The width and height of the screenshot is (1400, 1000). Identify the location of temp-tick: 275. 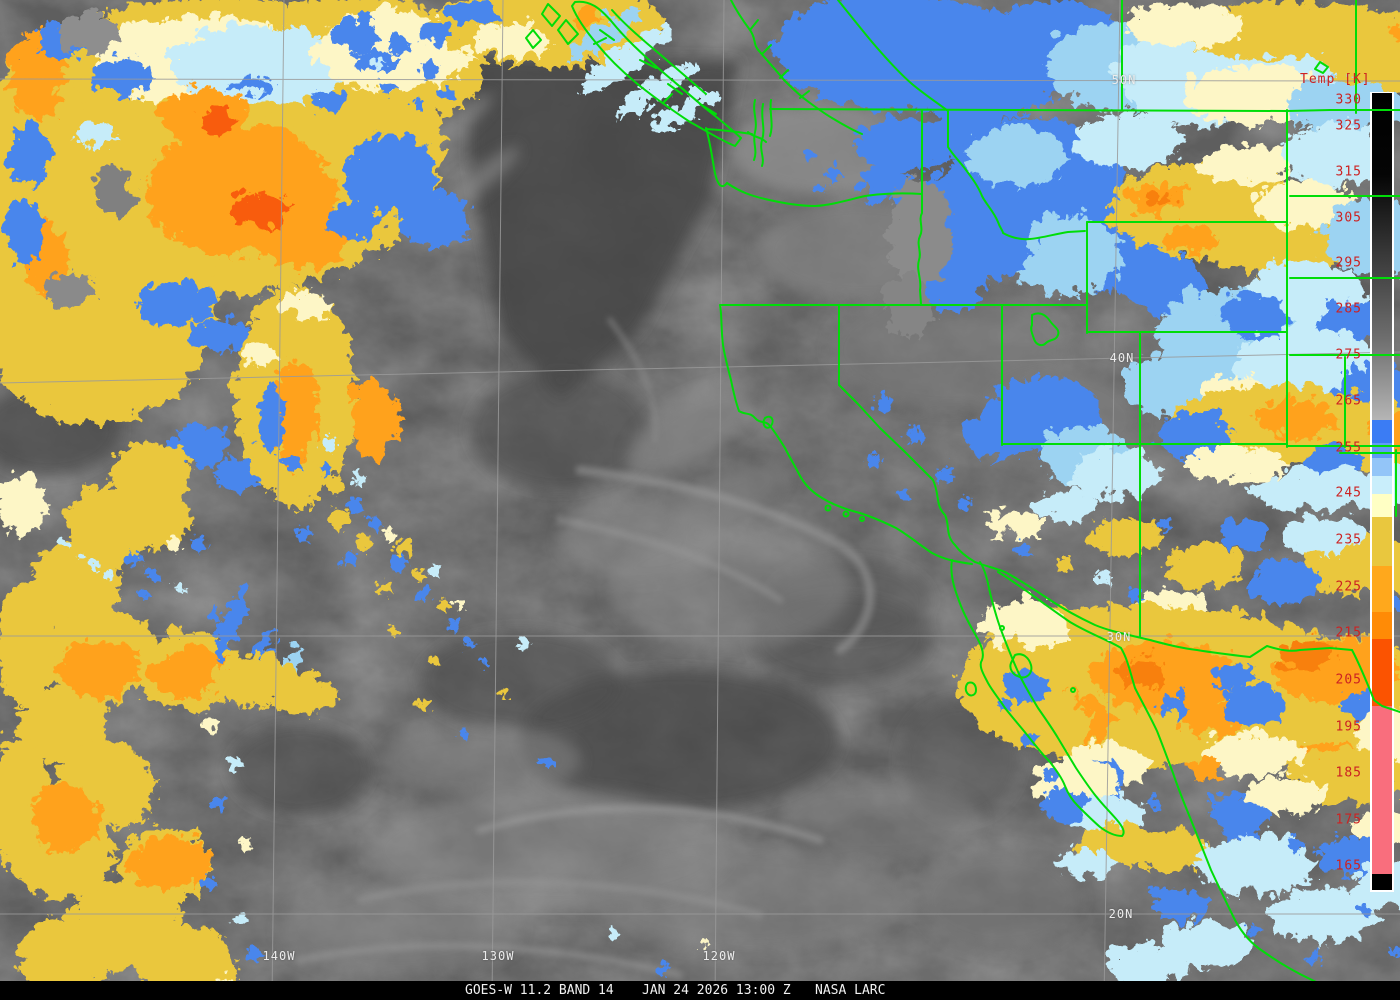
(1348, 355).